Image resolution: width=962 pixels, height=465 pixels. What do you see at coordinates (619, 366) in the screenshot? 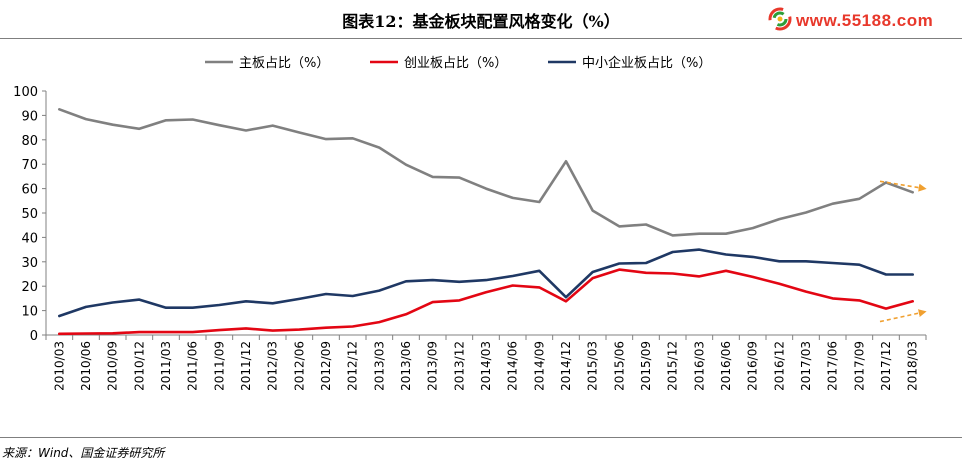
I see `x-tick-label: 2015/06` at bounding box center [619, 366].